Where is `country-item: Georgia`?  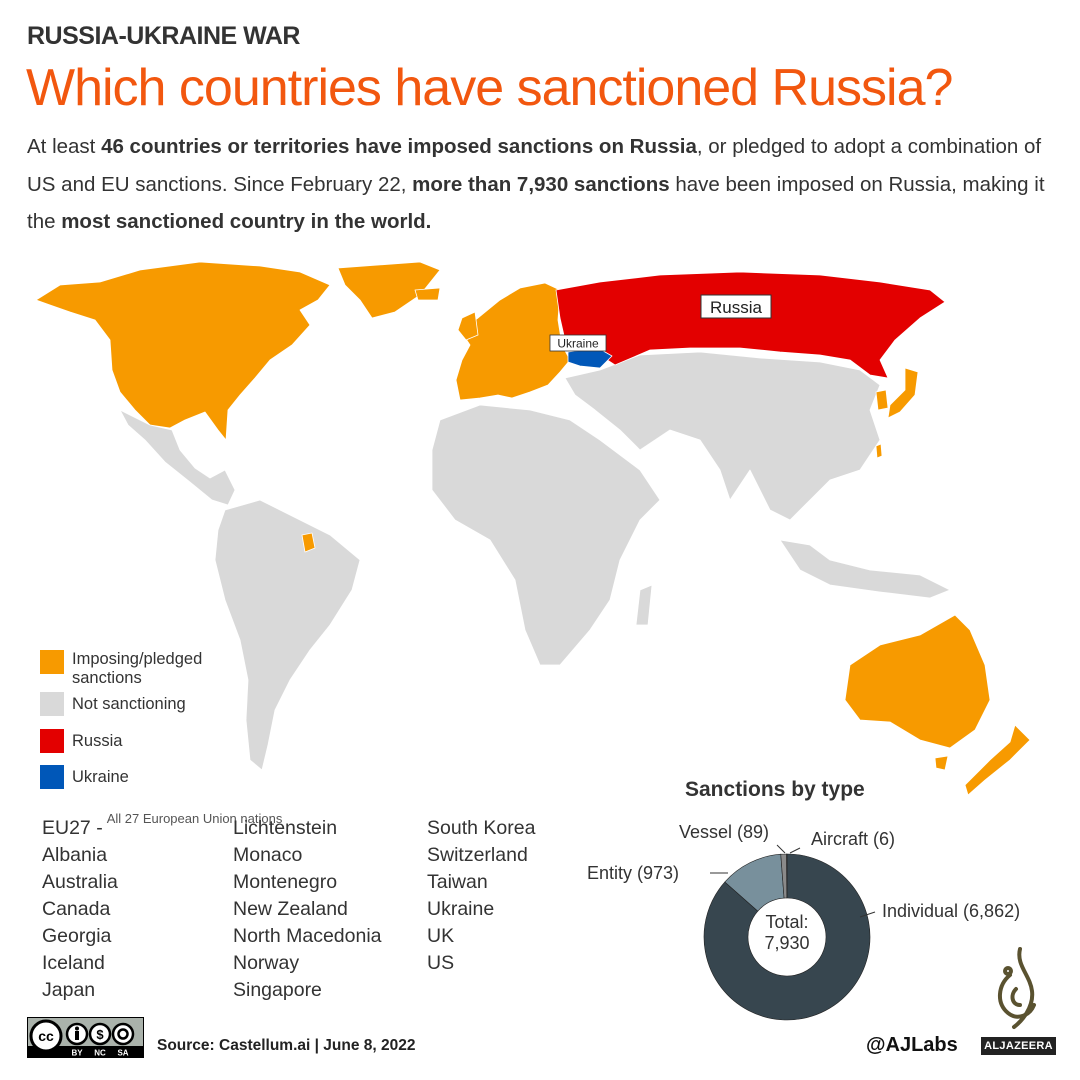 country-item: Georgia is located at coordinates (77, 936).